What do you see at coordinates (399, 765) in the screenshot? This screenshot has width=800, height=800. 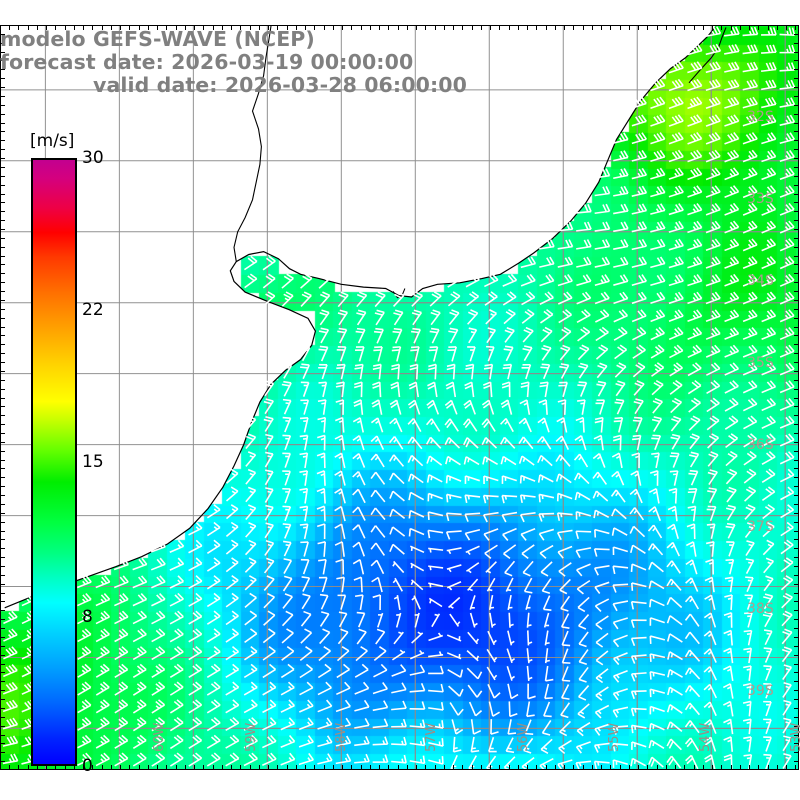 I see `bottom-tick-rail` at bounding box center [399, 765].